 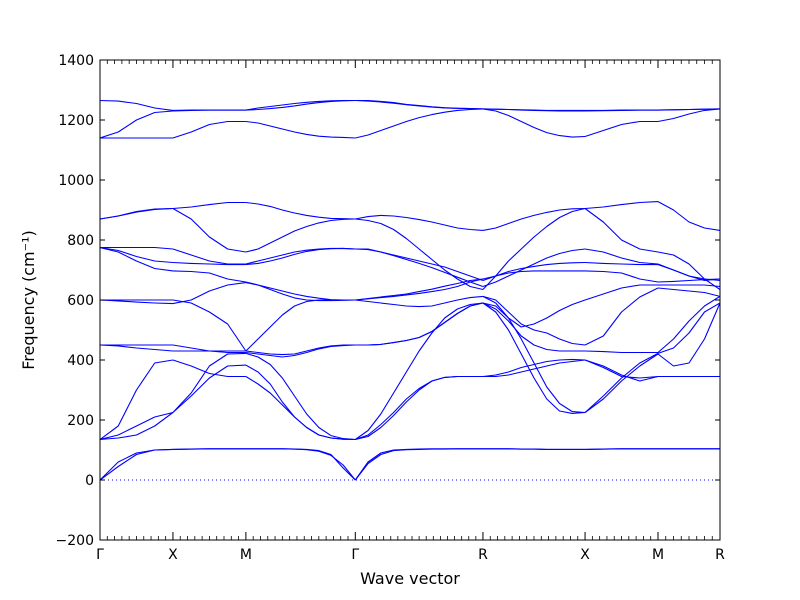 I want to click on y-tick-label: 1200, so click(x=76, y=121).